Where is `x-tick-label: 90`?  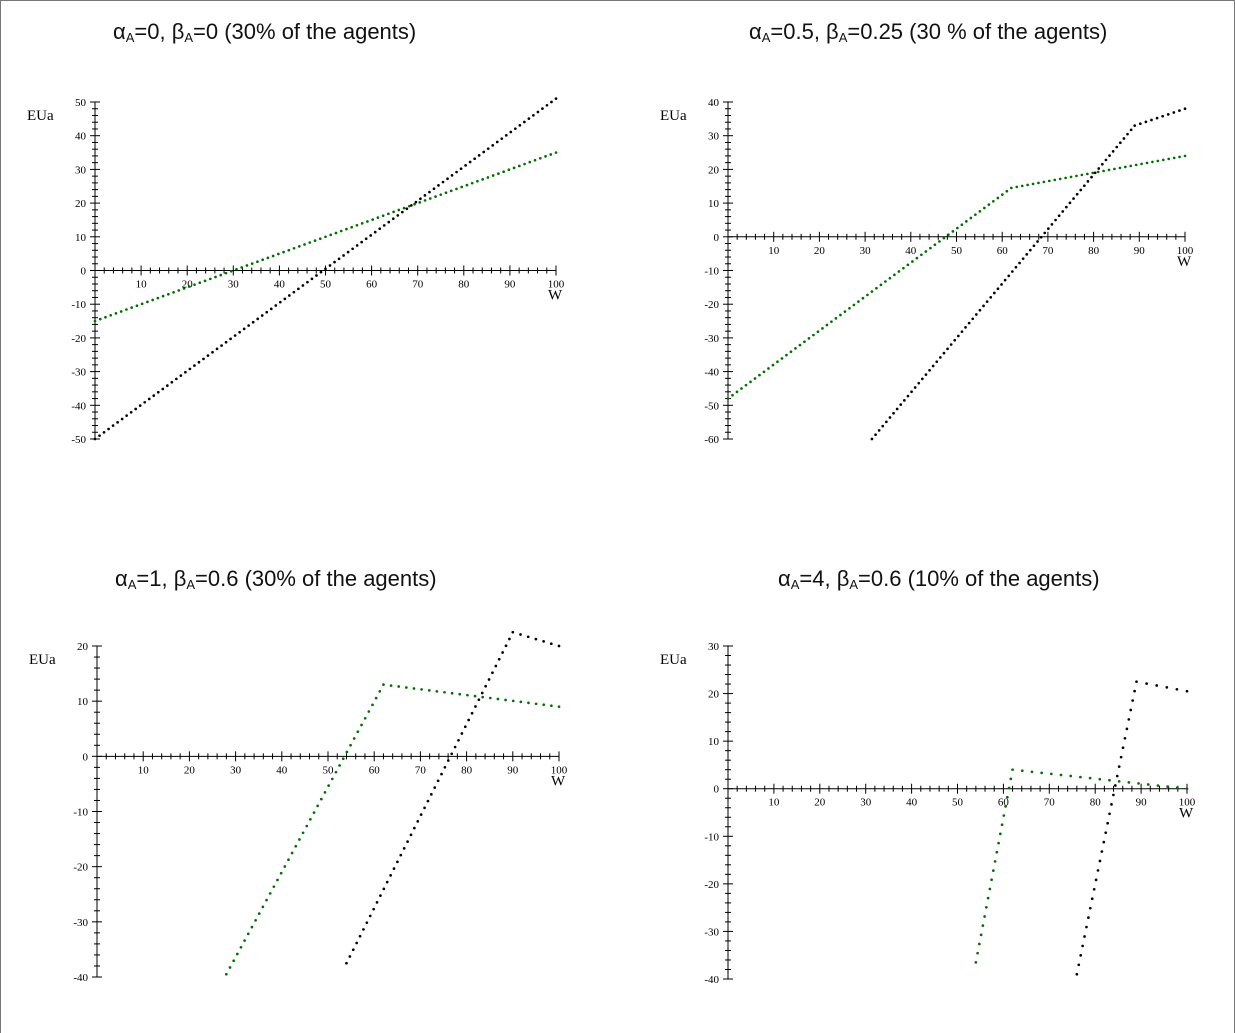 x-tick-label: 90 is located at coordinates (1142, 803).